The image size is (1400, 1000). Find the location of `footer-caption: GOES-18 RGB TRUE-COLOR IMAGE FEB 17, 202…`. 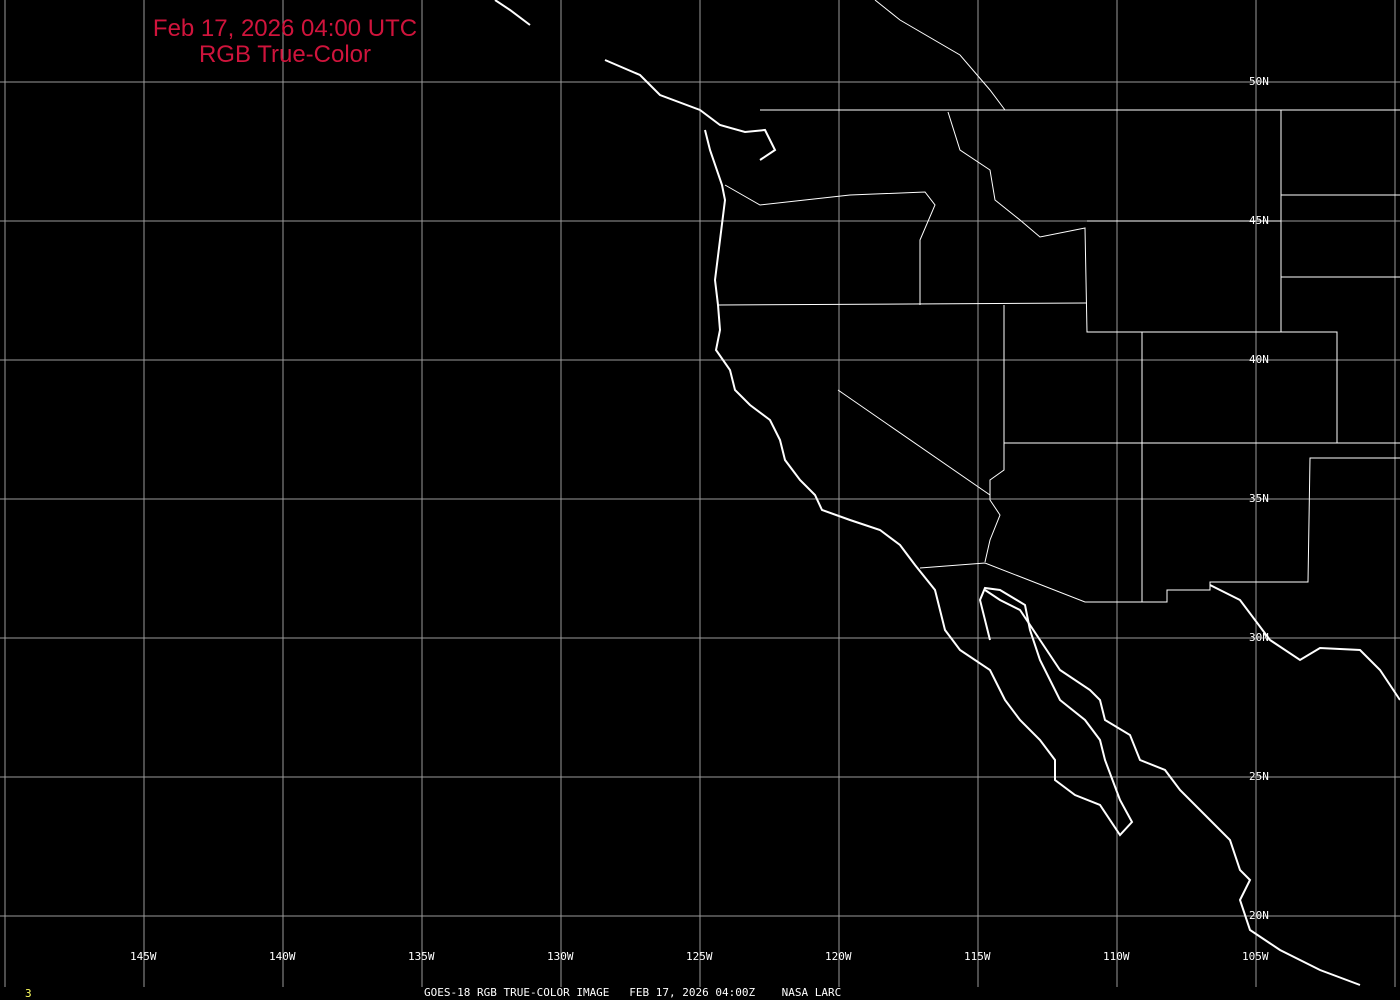

footer-caption: GOES-18 RGB TRUE-COLOR IMAGE FEB 17, 202… is located at coordinates (633, 992).